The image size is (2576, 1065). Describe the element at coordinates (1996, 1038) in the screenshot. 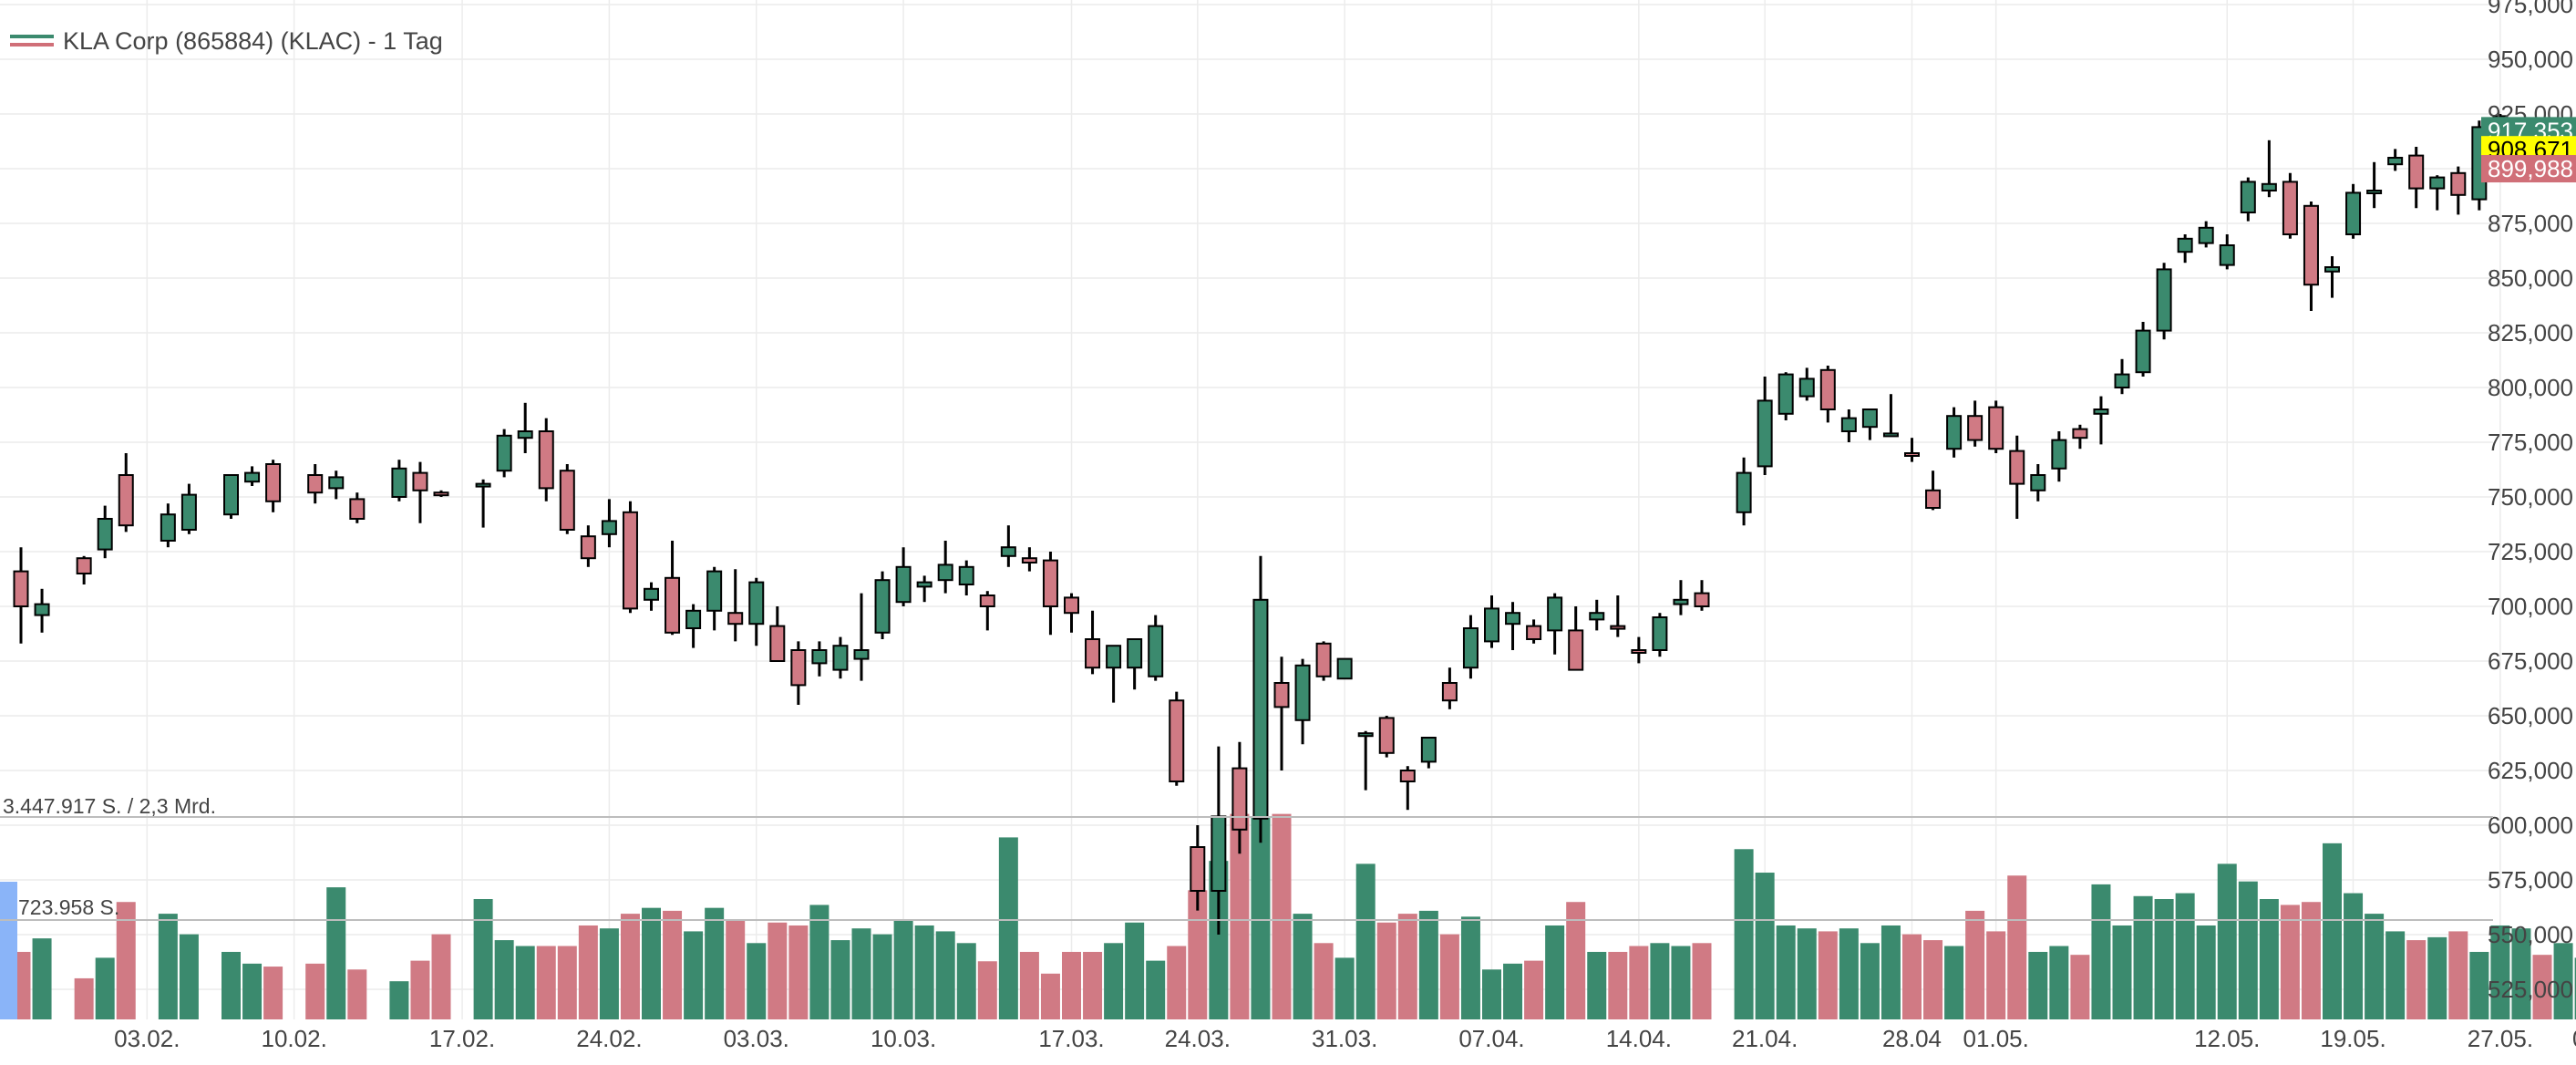

I see `x-tick-label: 01.05.` at that location.